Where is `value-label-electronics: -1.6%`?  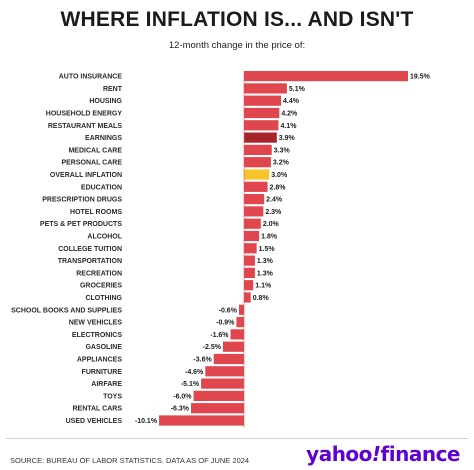
value-label-electronics: -1.6% is located at coordinates (219, 335).